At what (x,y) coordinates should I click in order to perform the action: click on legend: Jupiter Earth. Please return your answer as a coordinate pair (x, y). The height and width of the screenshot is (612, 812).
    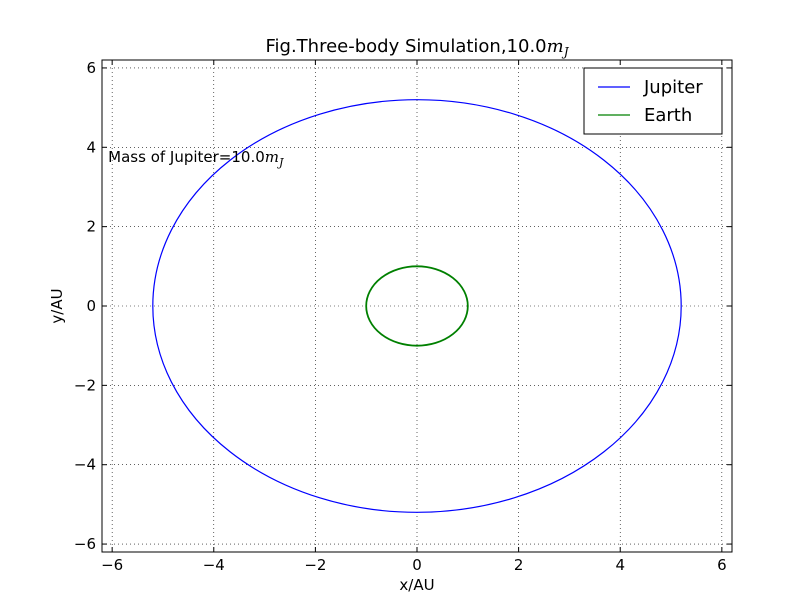
    Looking at the image, I should click on (653, 101).